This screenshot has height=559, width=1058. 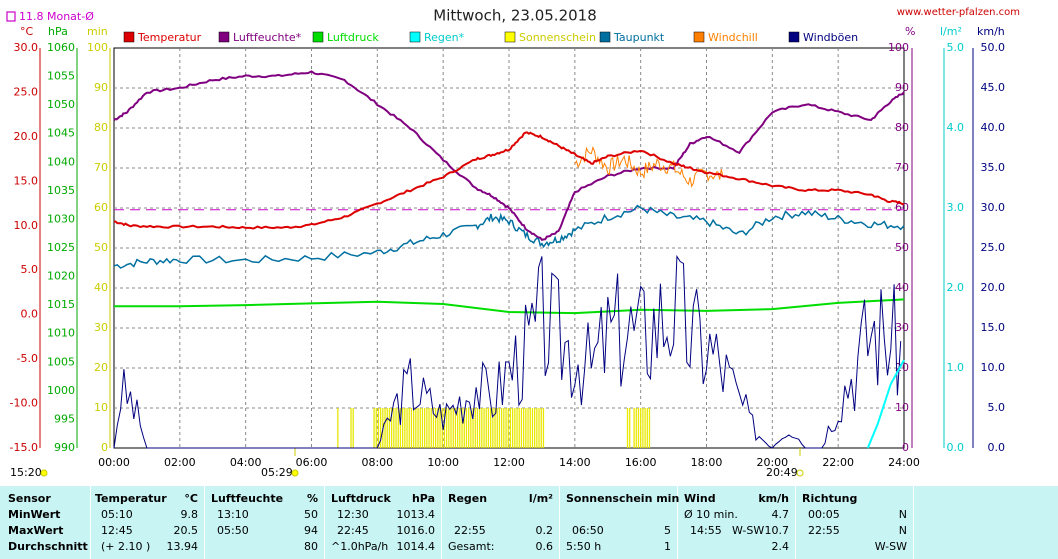 What do you see at coordinates (641, 462) in the screenshot?
I see `x-tick-8: 16:00` at bounding box center [641, 462].